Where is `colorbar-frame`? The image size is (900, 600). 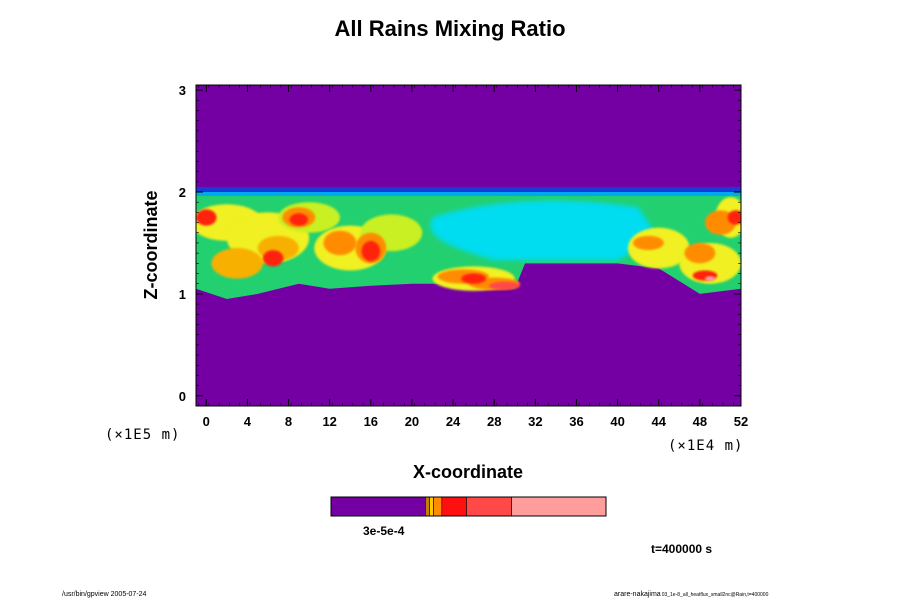 colorbar-frame is located at coordinates (468, 506).